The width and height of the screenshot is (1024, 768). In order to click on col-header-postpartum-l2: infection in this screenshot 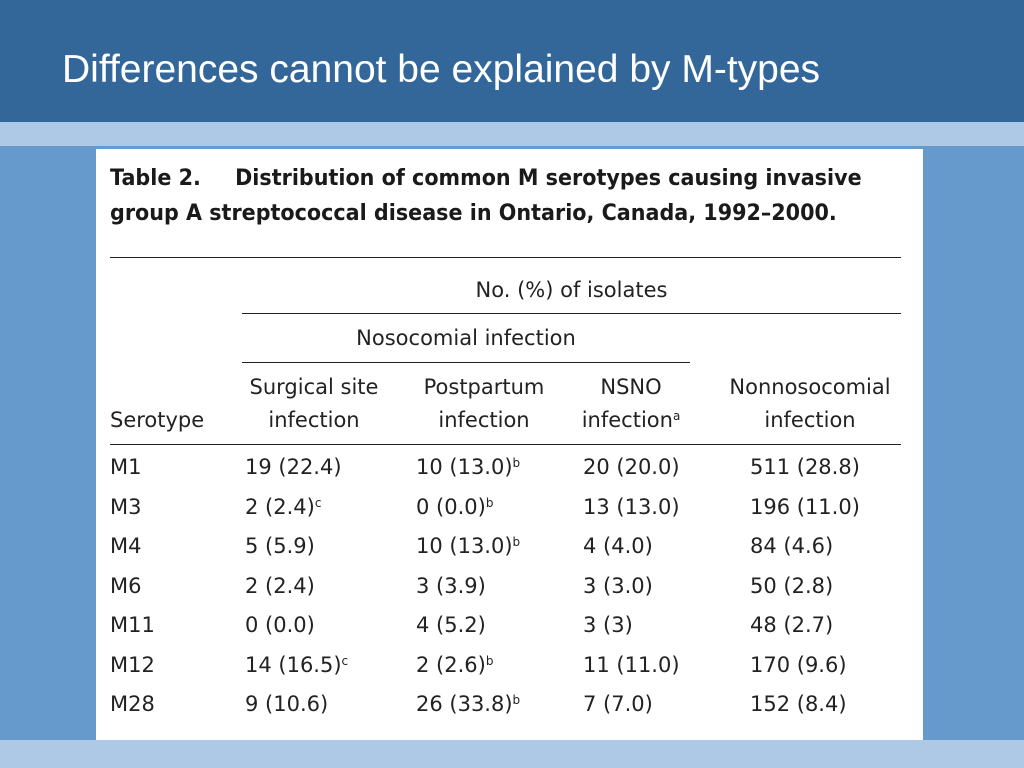, I will do `click(484, 420)`.